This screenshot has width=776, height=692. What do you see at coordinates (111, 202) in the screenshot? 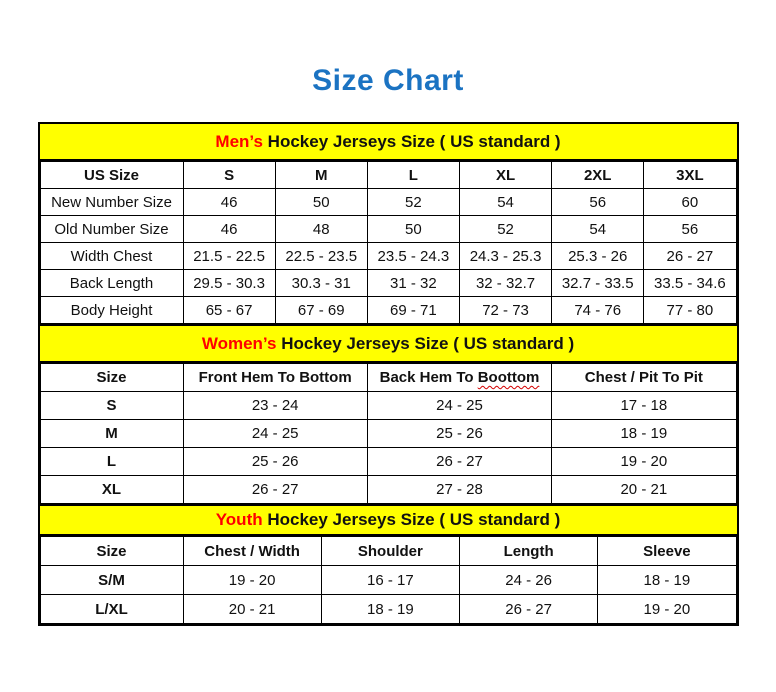
I see `row-label: New Number Size` at bounding box center [111, 202].